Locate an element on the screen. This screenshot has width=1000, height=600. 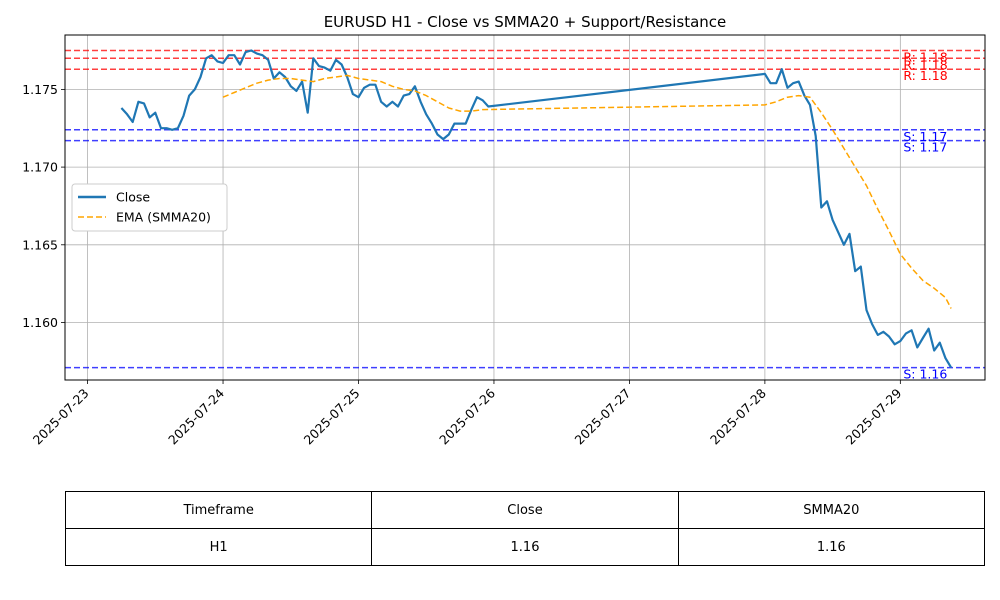
summary-table: Timeframe Close SMMA20 H1 1.16 1.16 is located at coordinates (525, 528).